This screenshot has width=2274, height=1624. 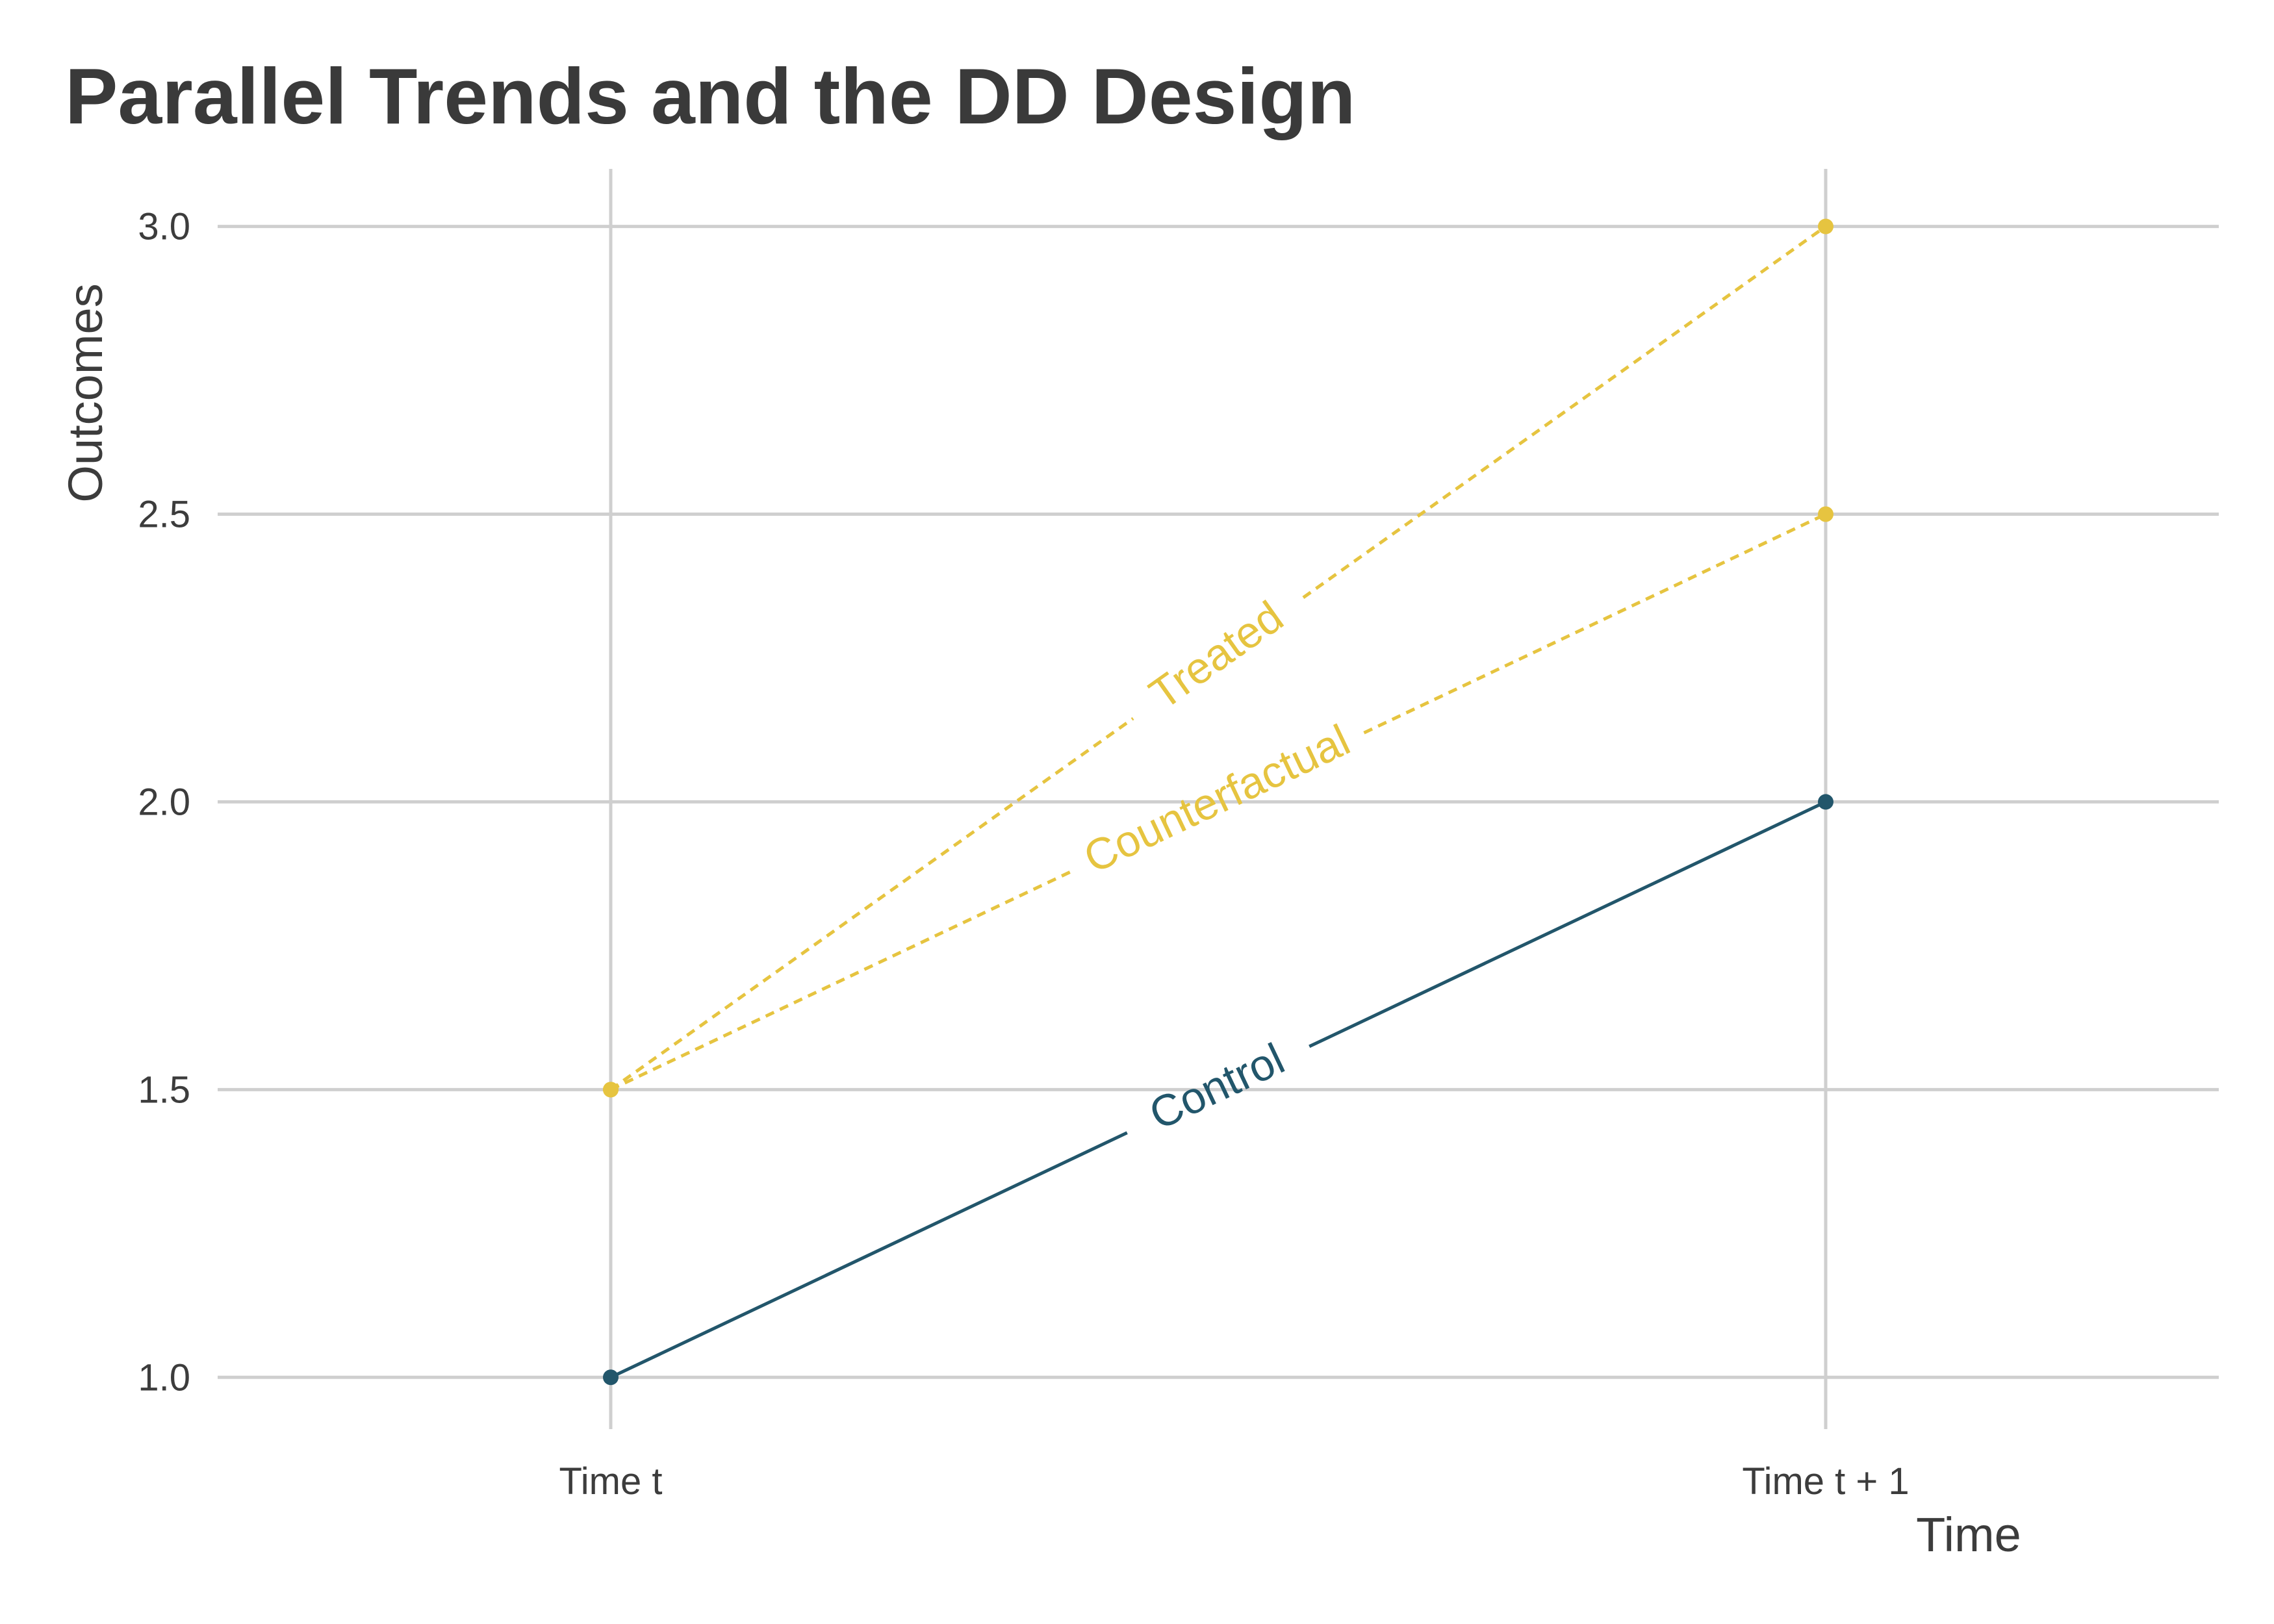 I want to click on x-axis-title: Time, so click(x=1968, y=1535).